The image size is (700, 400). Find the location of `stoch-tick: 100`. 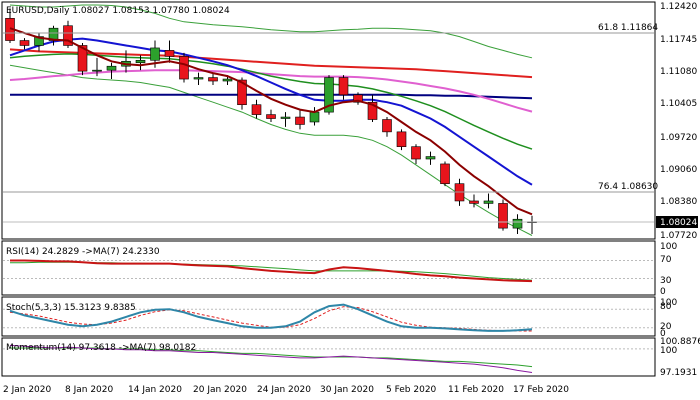

stoch-tick: 100 is located at coordinates (668, 303).